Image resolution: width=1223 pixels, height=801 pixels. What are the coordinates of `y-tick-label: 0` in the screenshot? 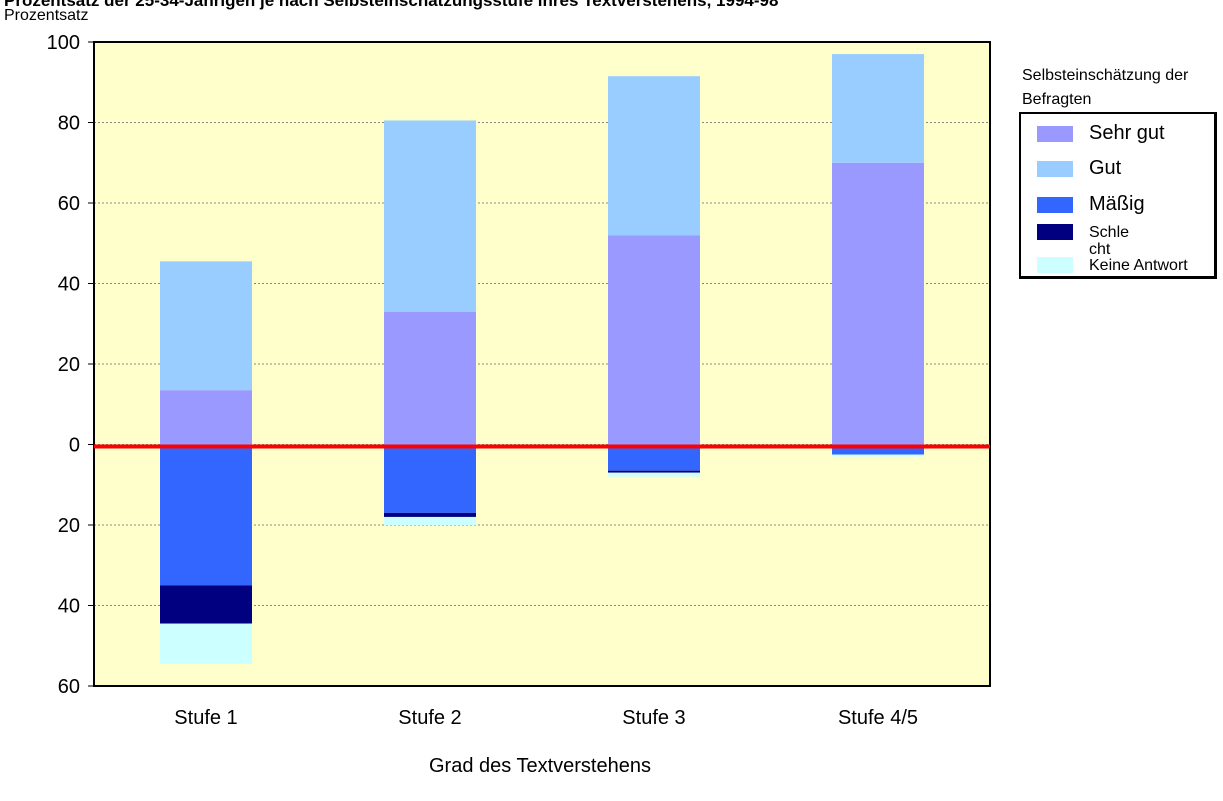 It's located at (74, 446).